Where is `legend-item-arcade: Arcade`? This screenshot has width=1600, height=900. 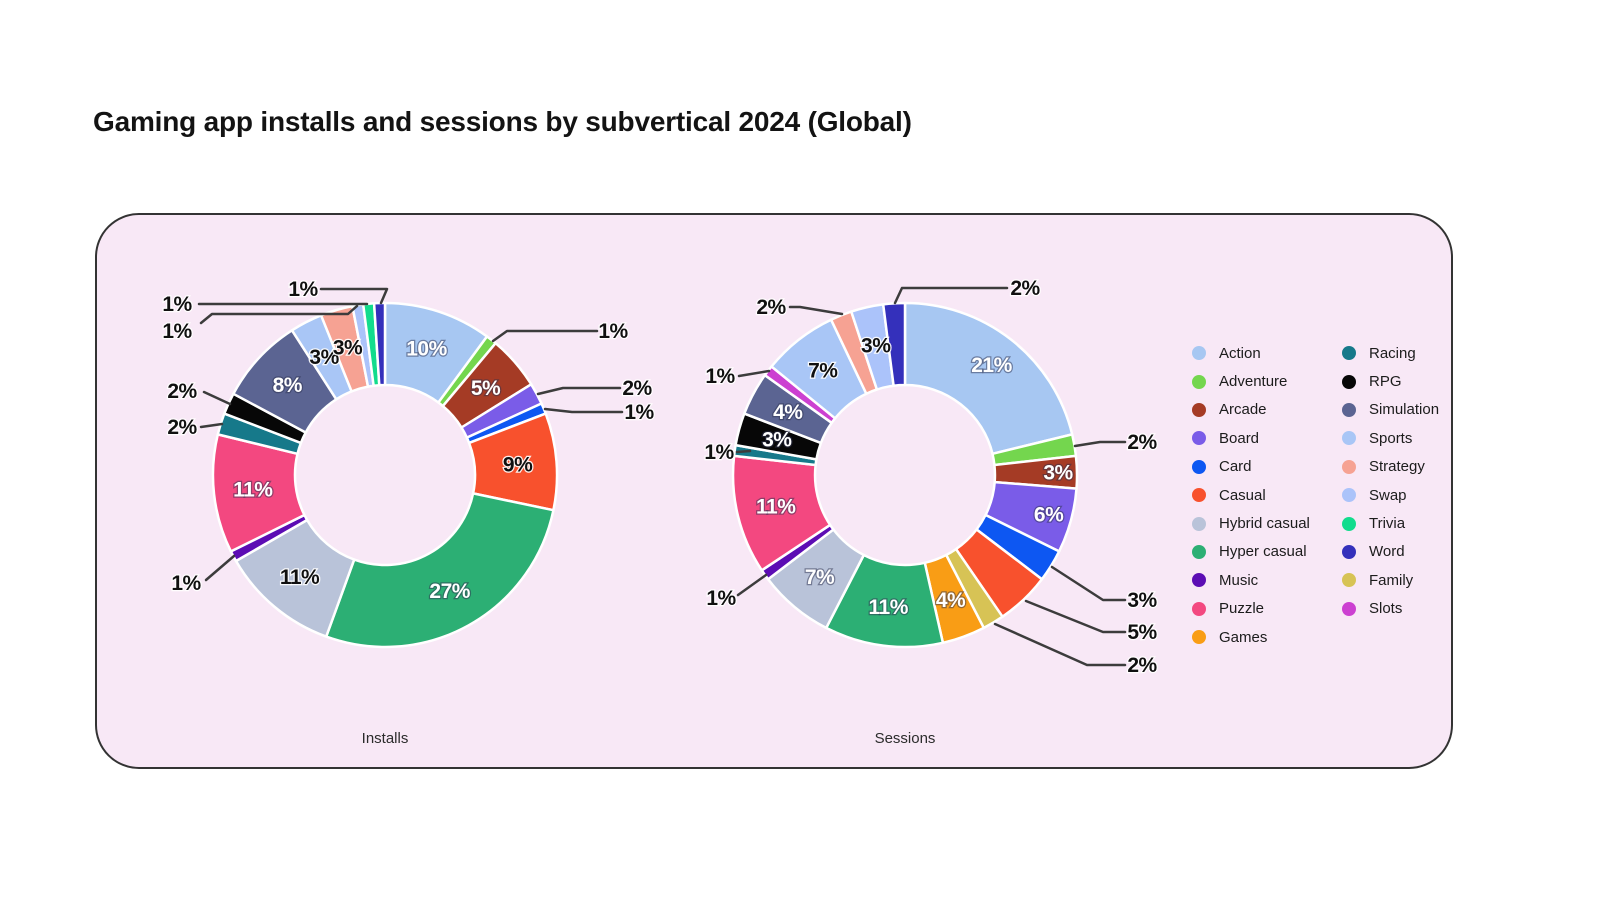
legend-item-arcade: Arcade is located at coordinates (1267, 410).